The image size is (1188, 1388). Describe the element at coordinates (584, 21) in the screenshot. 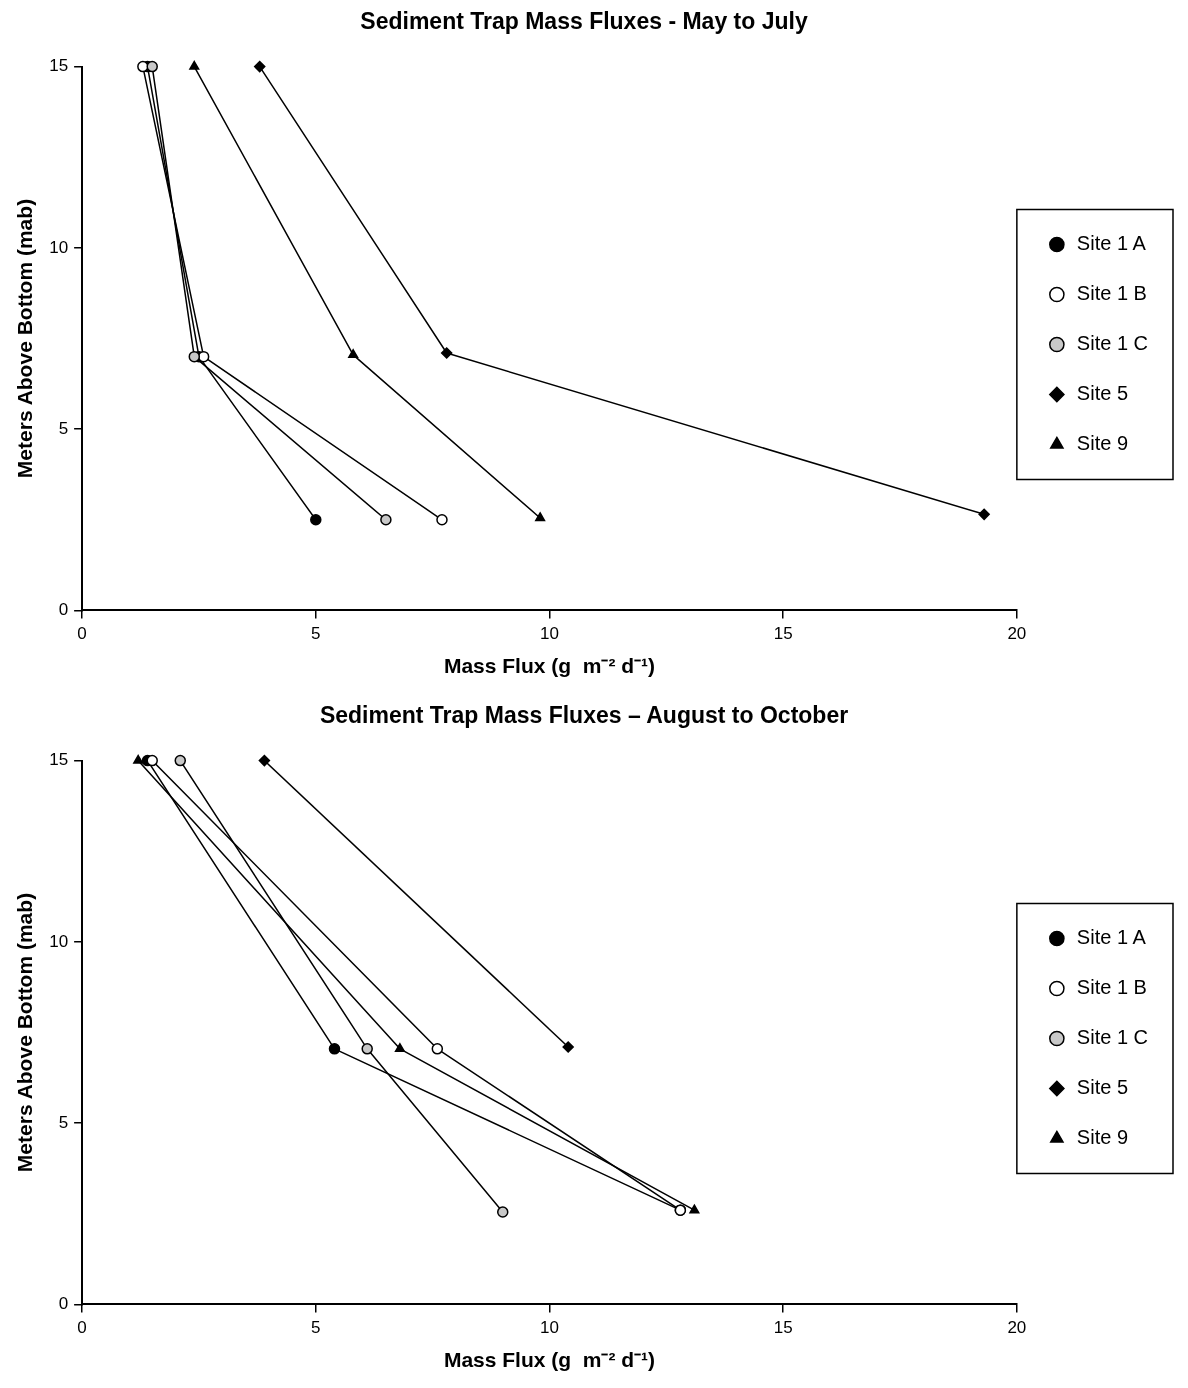

I see `chart-title: Sediment Trap Mass Fluxes - May to July` at that location.